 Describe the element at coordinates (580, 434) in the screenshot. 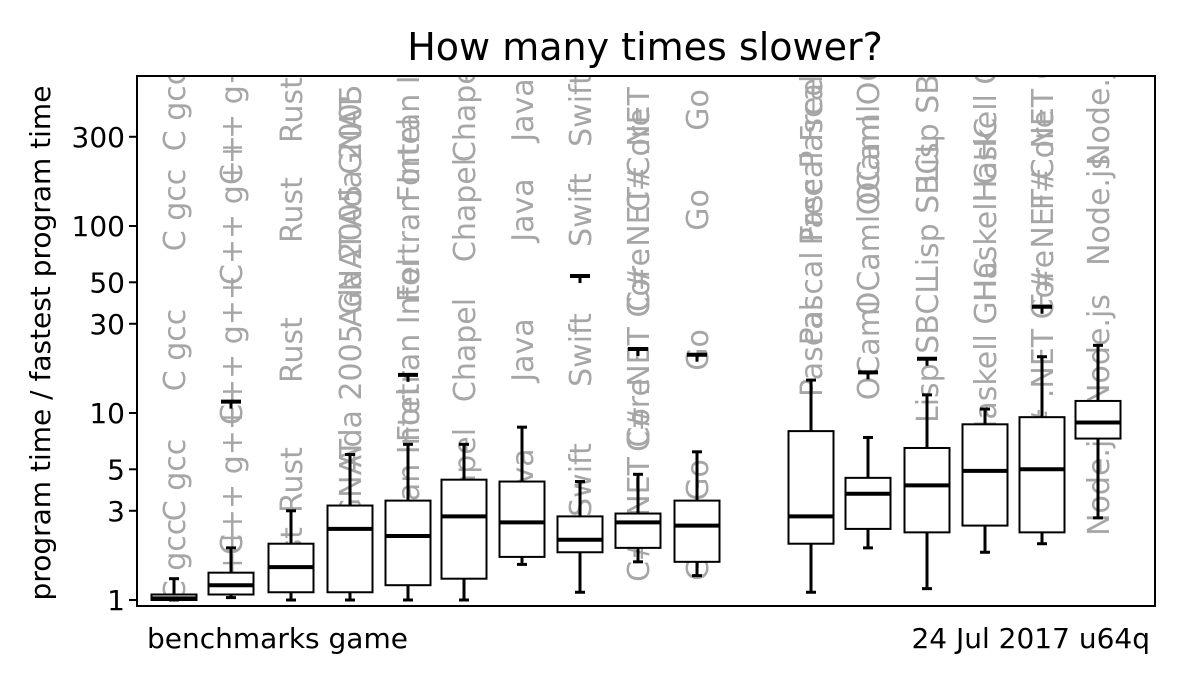

I see `box-swift` at that location.